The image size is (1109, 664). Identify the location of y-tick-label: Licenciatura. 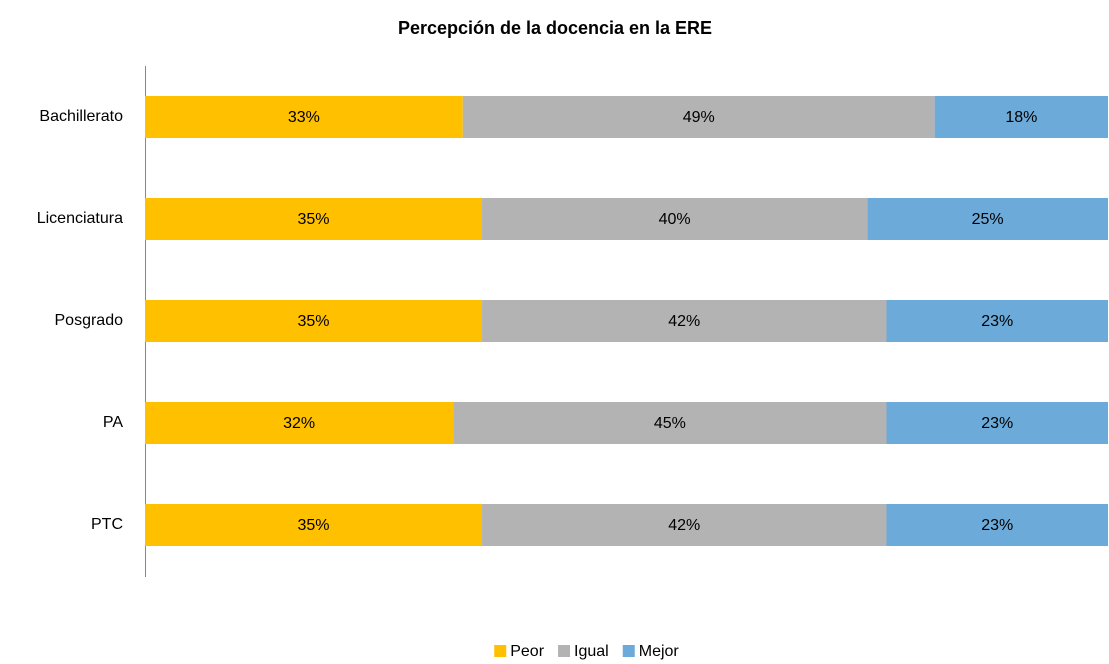
(80, 218).